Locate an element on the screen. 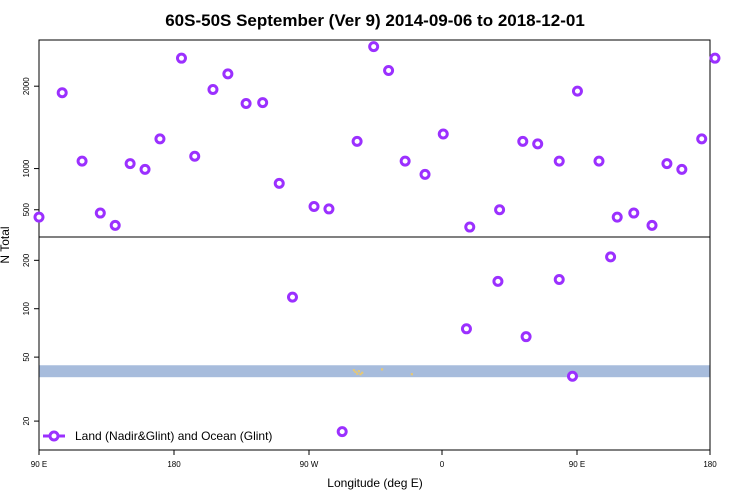 This screenshot has width=750, height=500. y-axis-label: N Total is located at coordinates (6, 244).